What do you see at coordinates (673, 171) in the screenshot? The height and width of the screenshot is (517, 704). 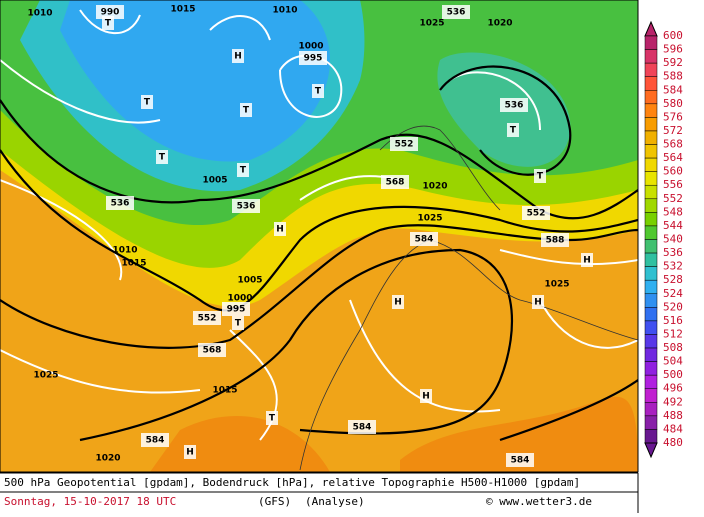 I see `legend-label: 560` at bounding box center [673, 171].